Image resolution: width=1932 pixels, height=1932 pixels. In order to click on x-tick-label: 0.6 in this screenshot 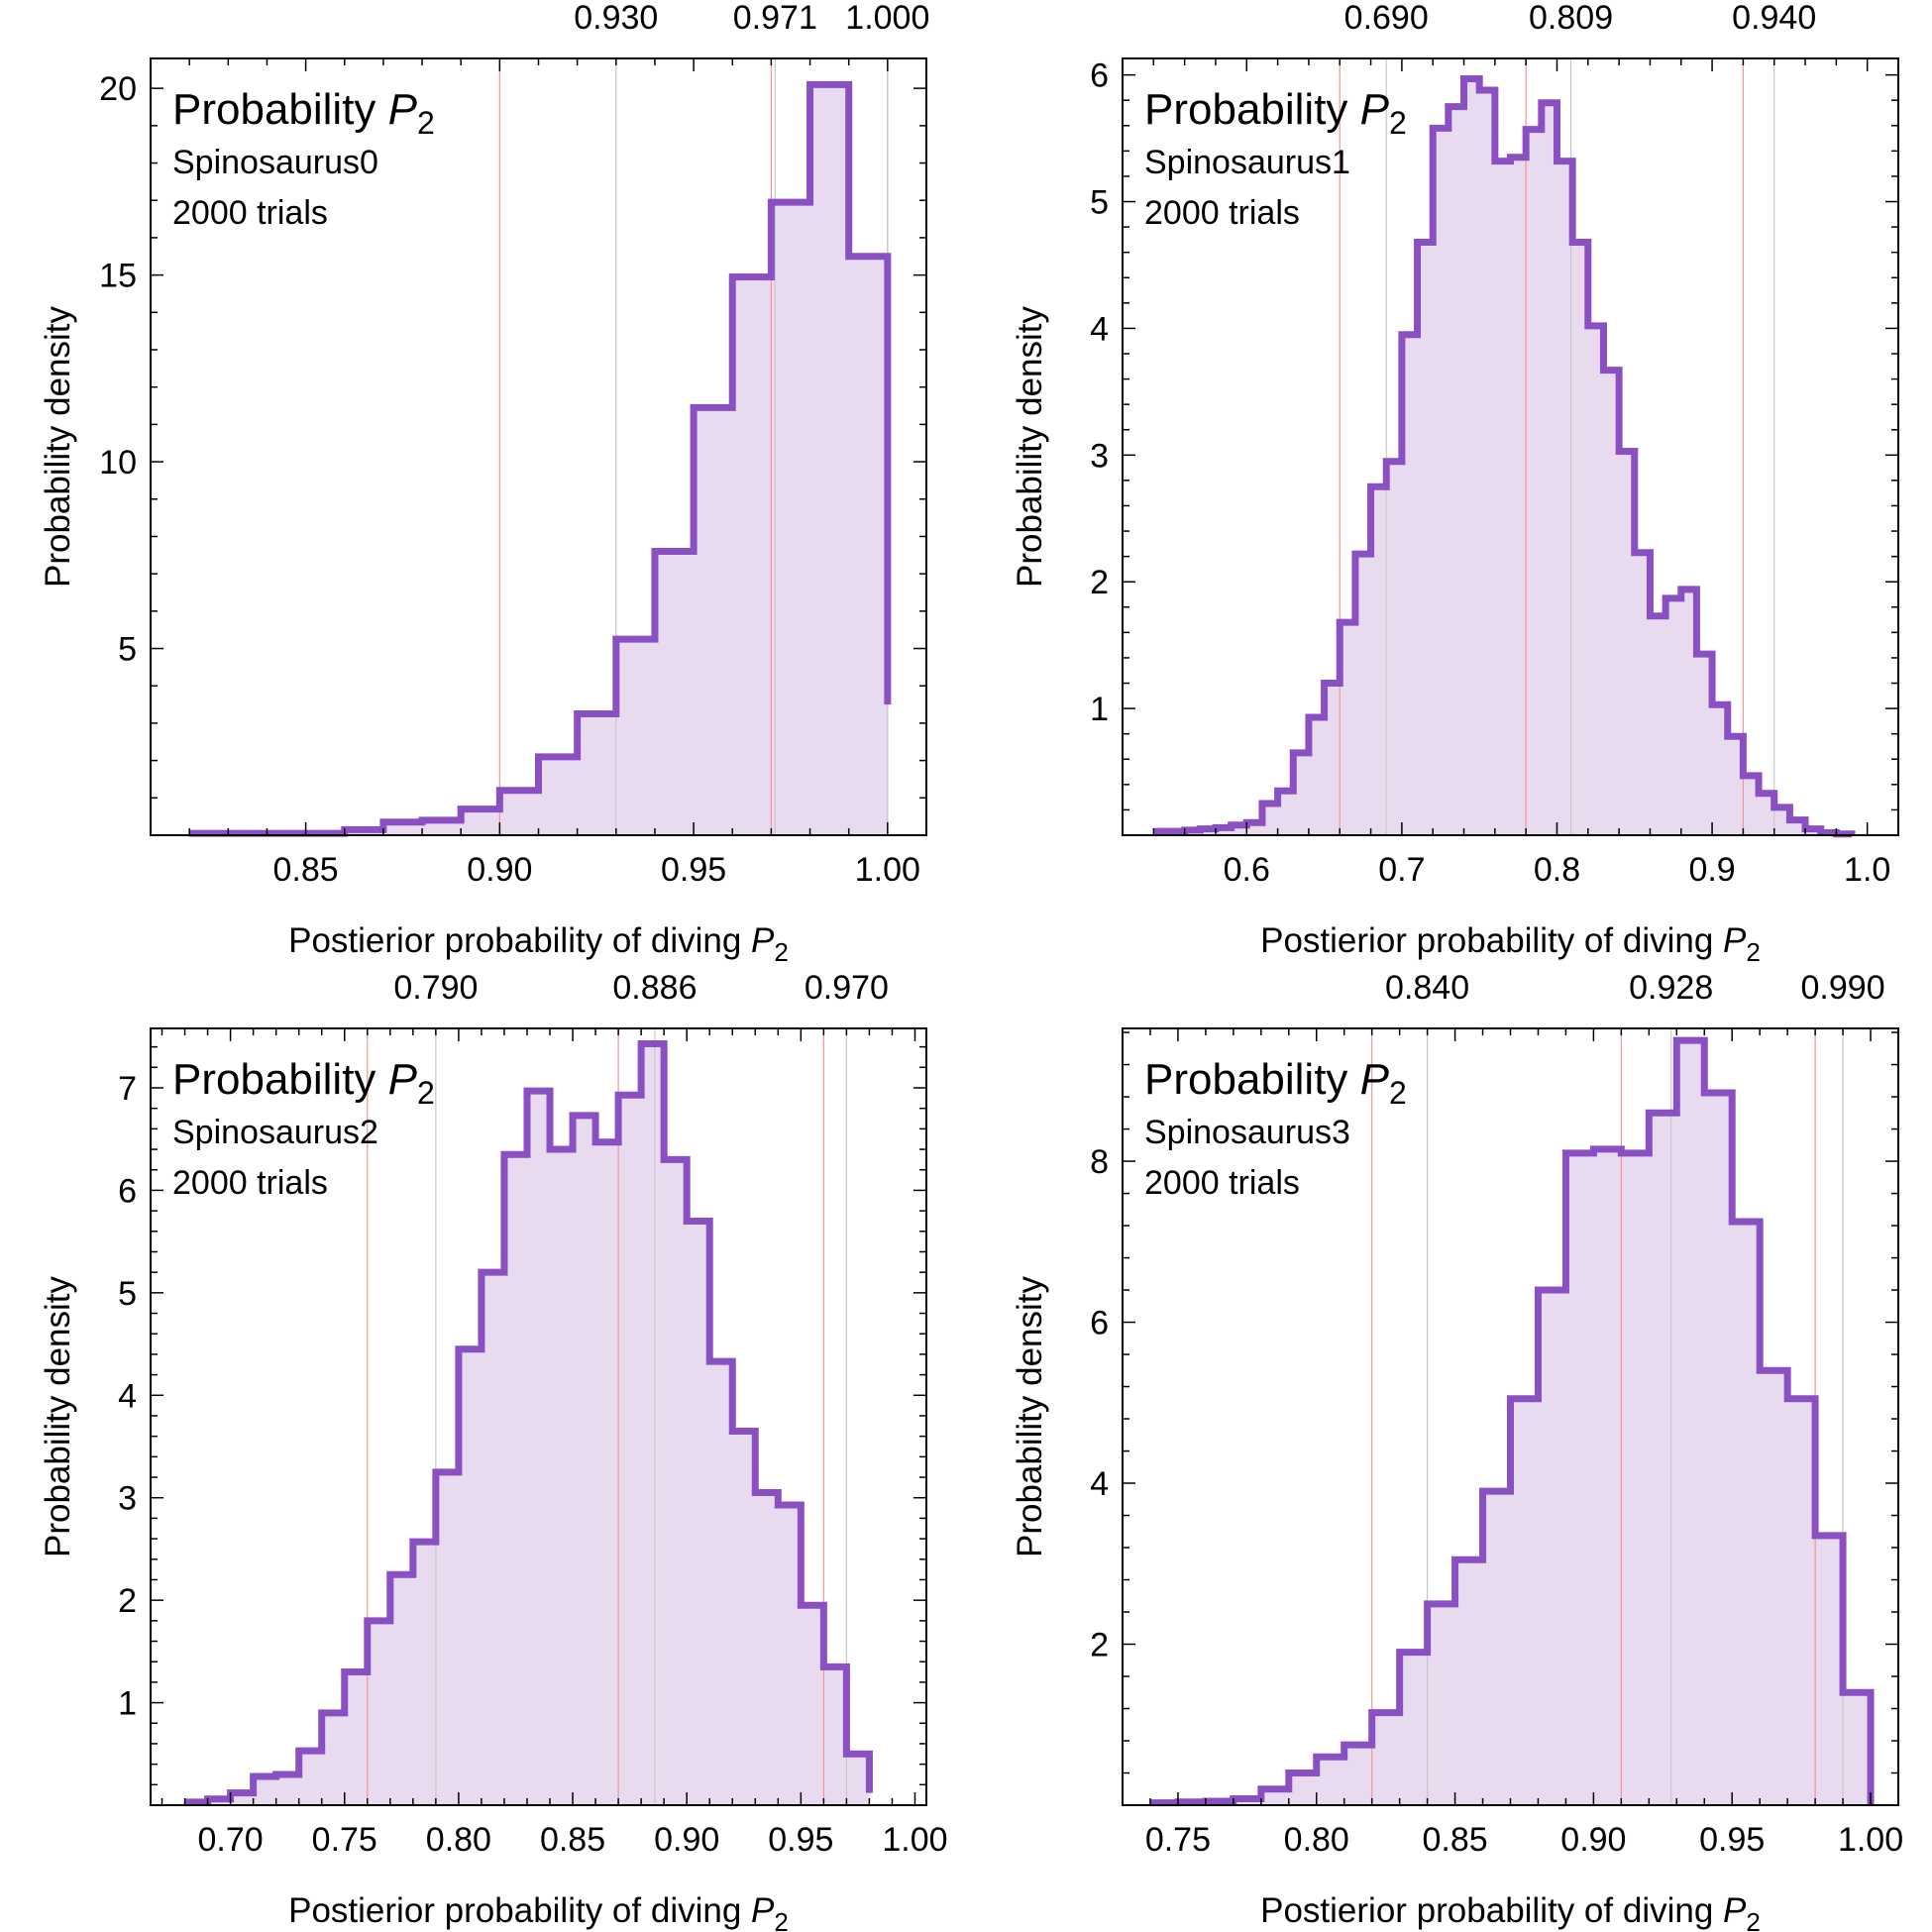, I will do `click(1247, 870)`.